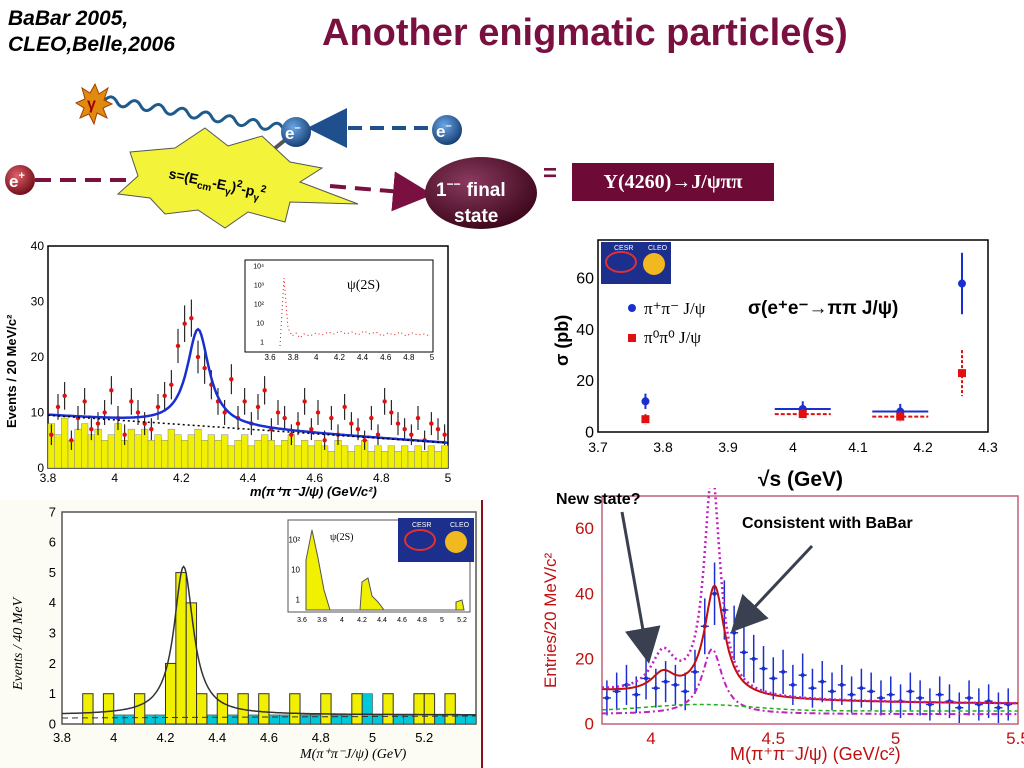  What do you see at coordinates (773, 738) in the screenshot?
I see `belle-xt-label: 4.5` at bounding box center [773, 738].